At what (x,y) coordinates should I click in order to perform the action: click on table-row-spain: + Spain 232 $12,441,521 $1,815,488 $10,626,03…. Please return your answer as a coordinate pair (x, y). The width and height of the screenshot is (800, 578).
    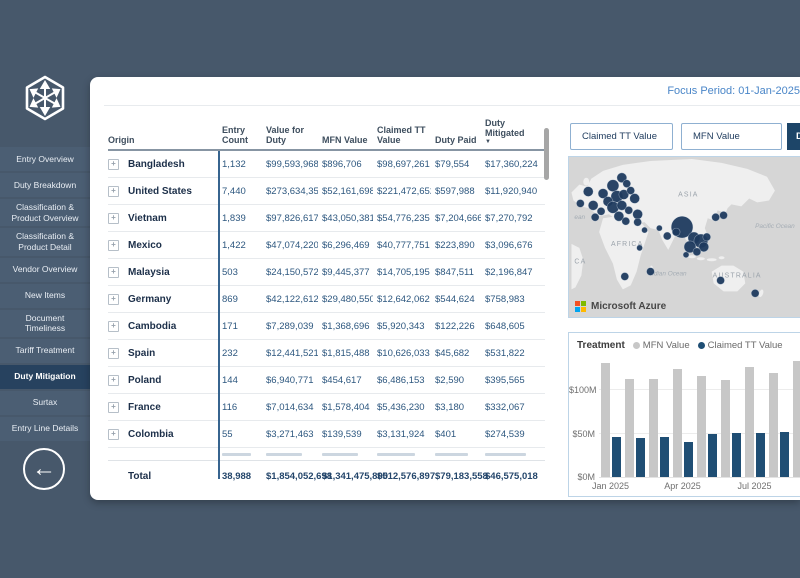
    Looking at the image, I should click on (326, 353).